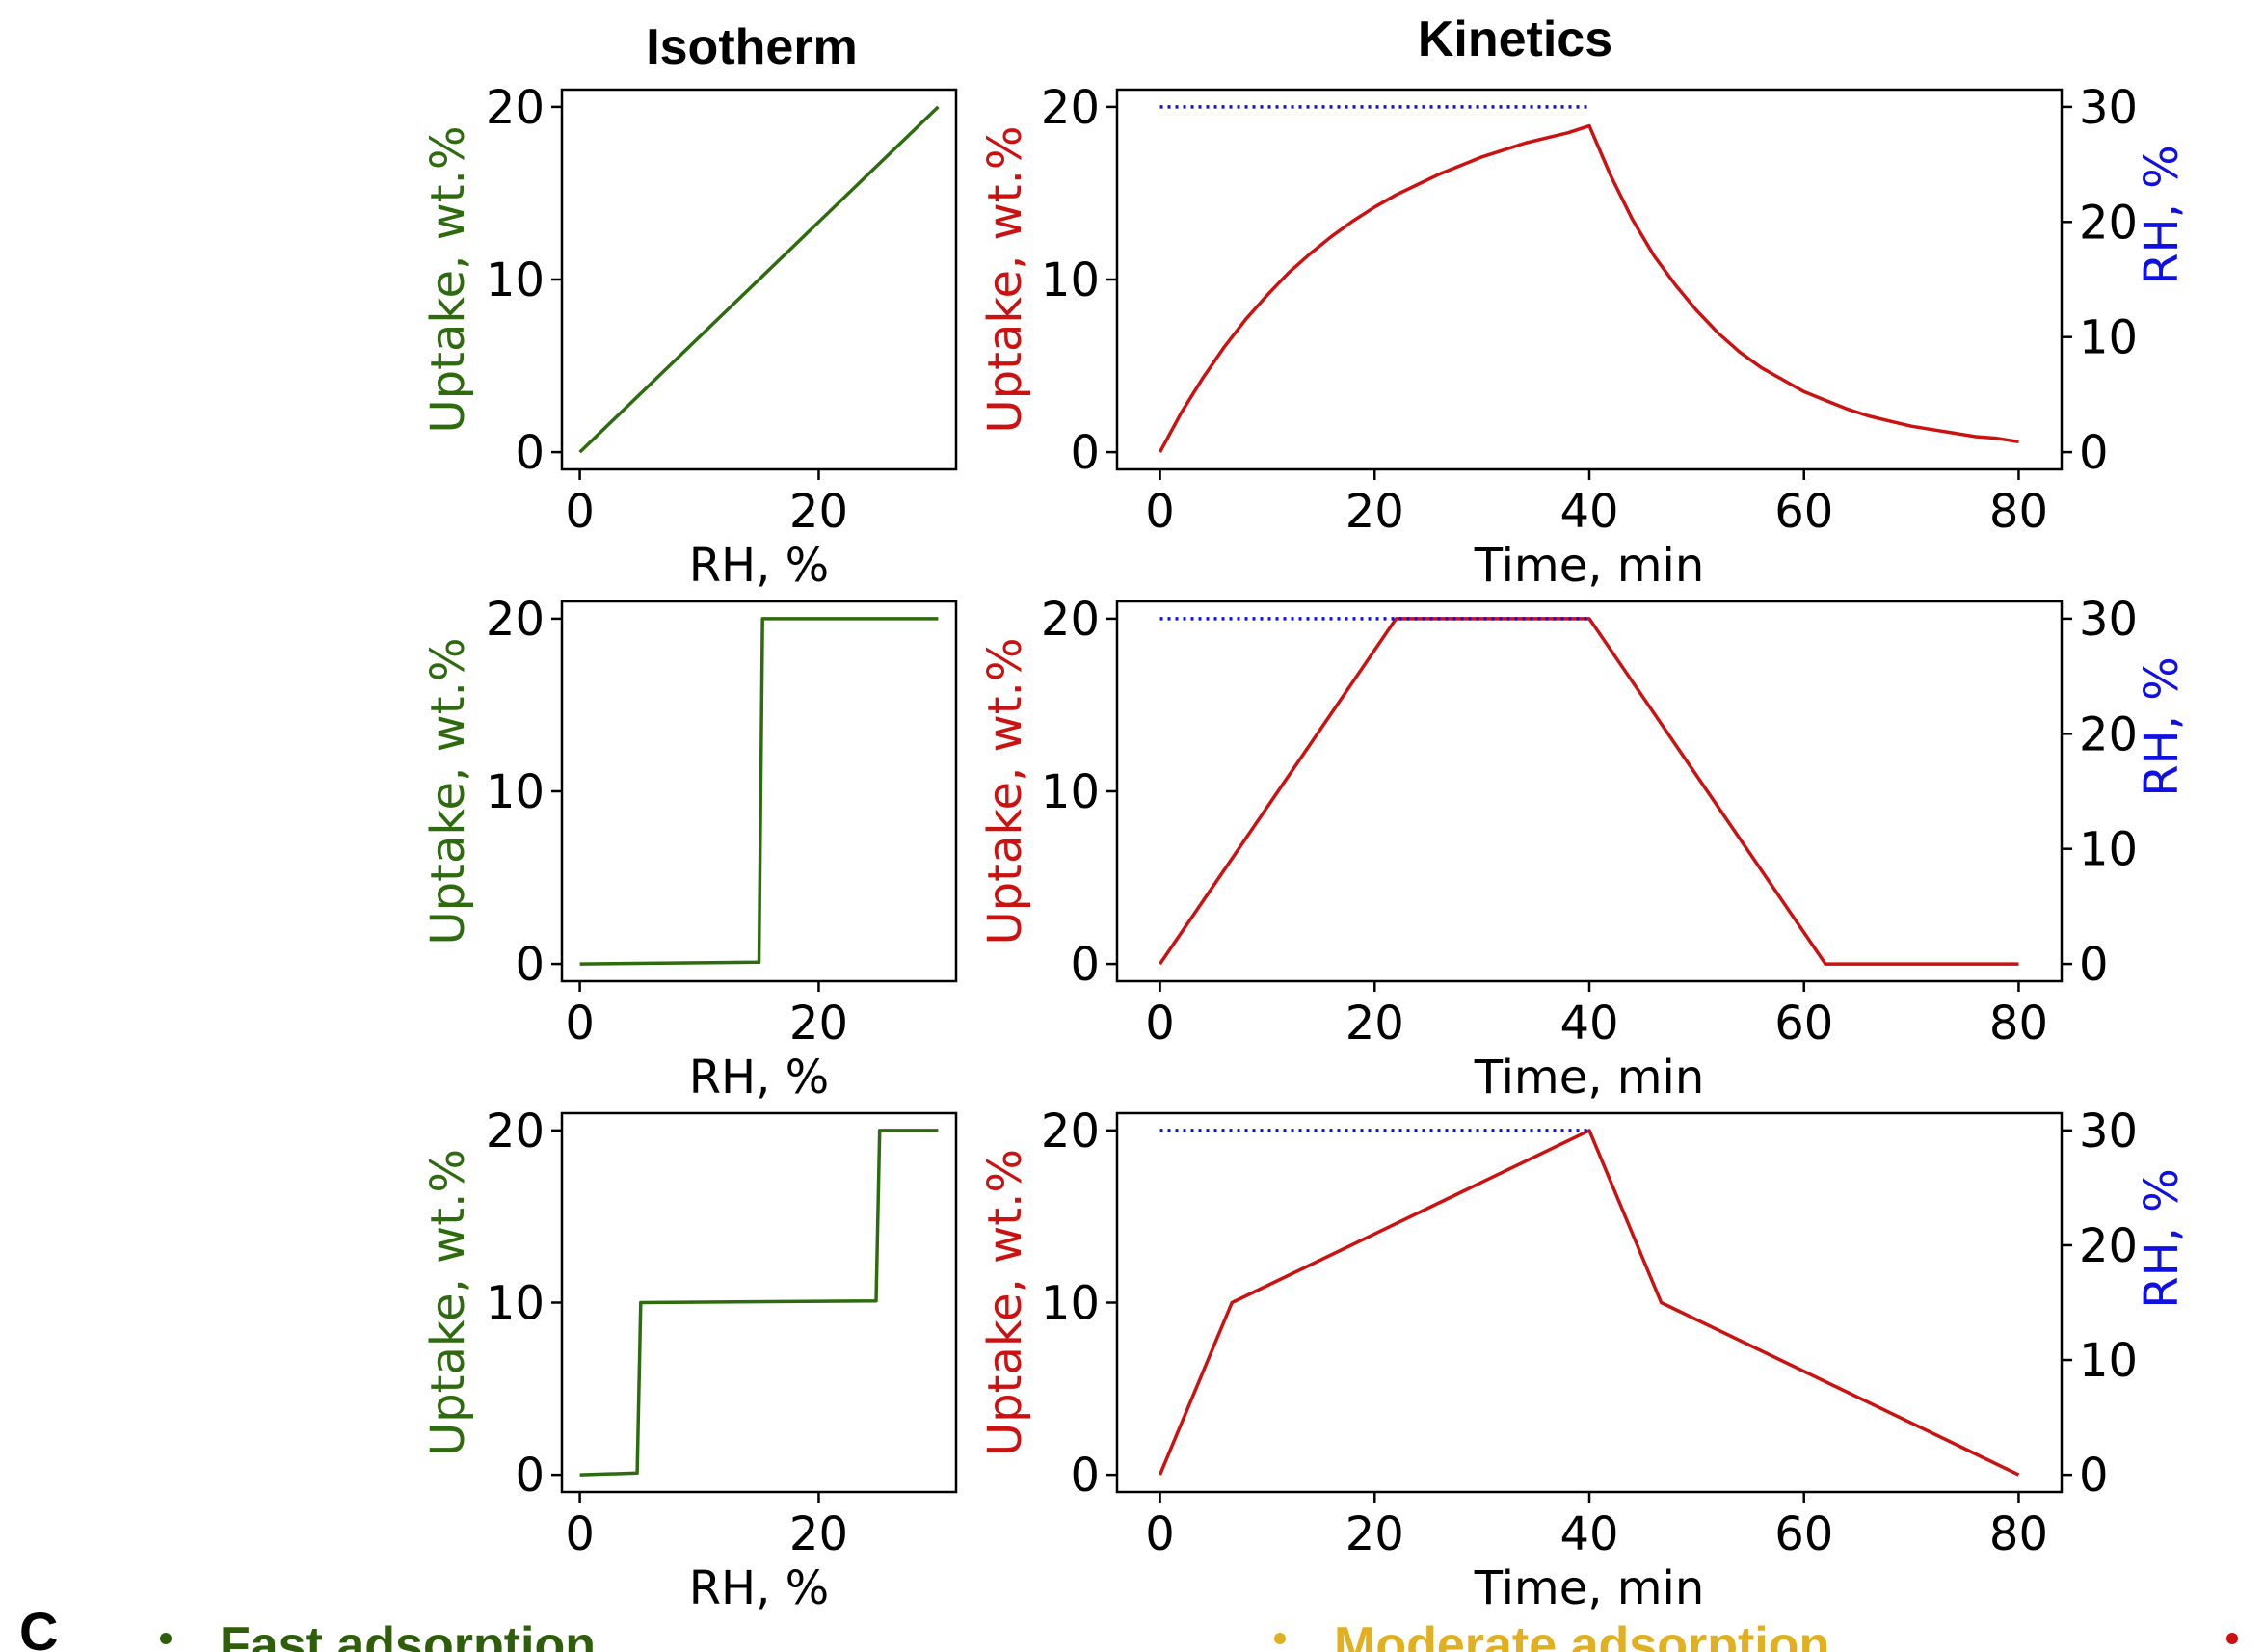  I want to click on legend-label: Fast adsorption, so click(408, 1635).